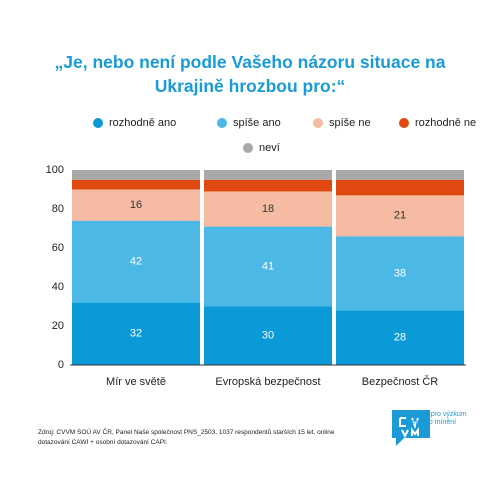 This screenshot has height=500, width=500. Describe the element at coordinates (269, 148) in the screenshot. I see `legend-label: neví` at that location.